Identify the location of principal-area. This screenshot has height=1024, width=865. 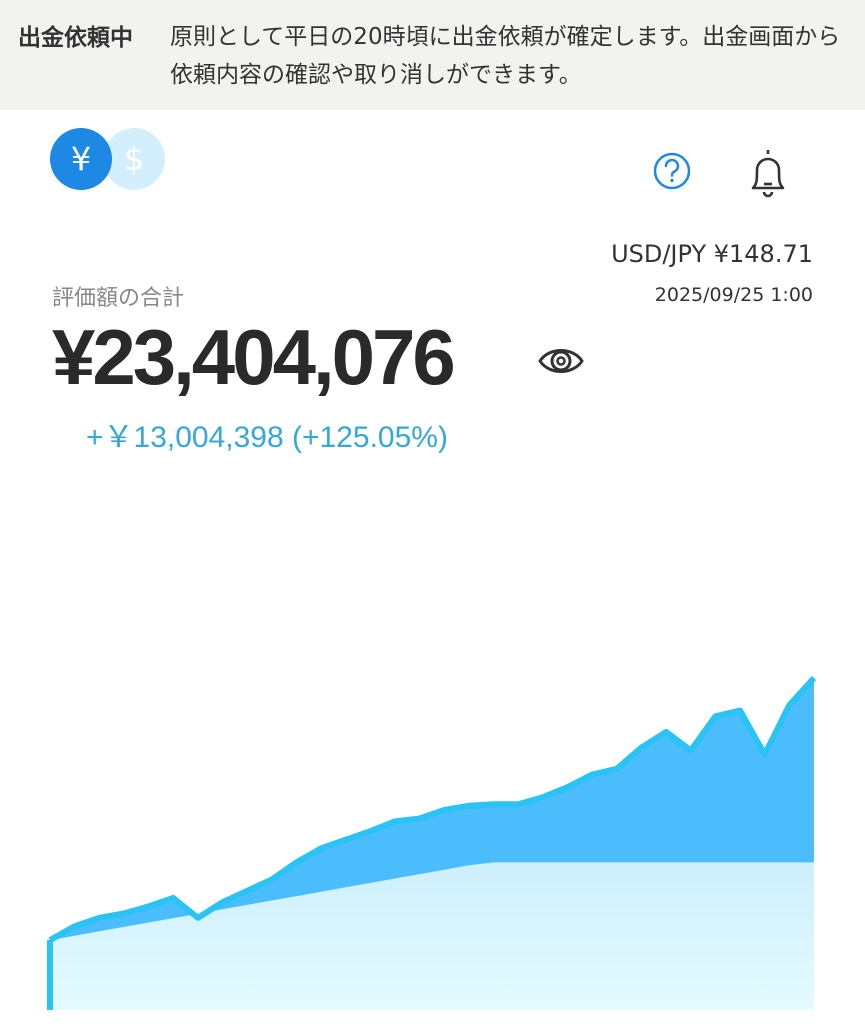
(432, 936).